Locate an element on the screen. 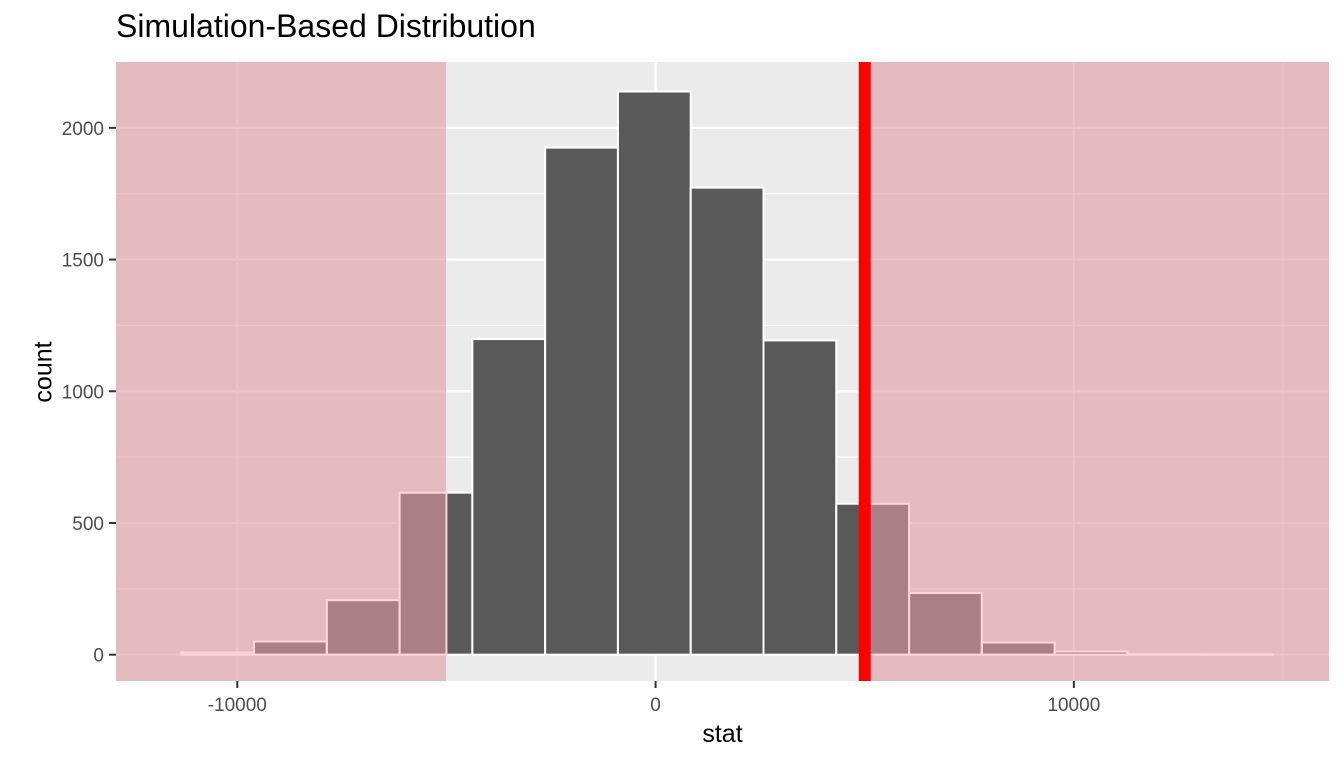  x-tick-label: 0 is located at coordinates (655, 705).